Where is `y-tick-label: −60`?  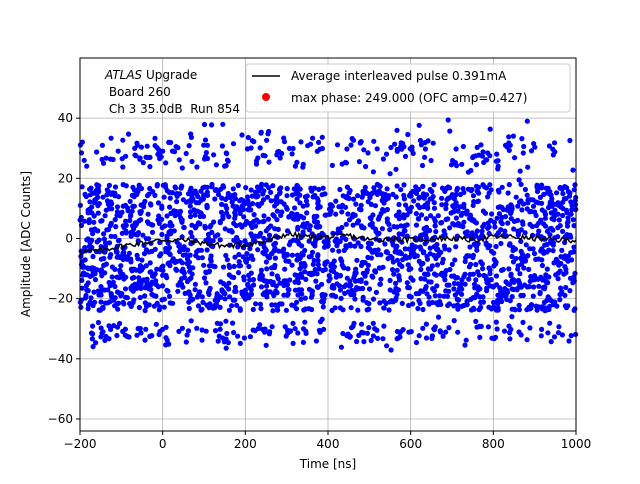
y-tick-label: −60 is located at coordinates (60, 419).